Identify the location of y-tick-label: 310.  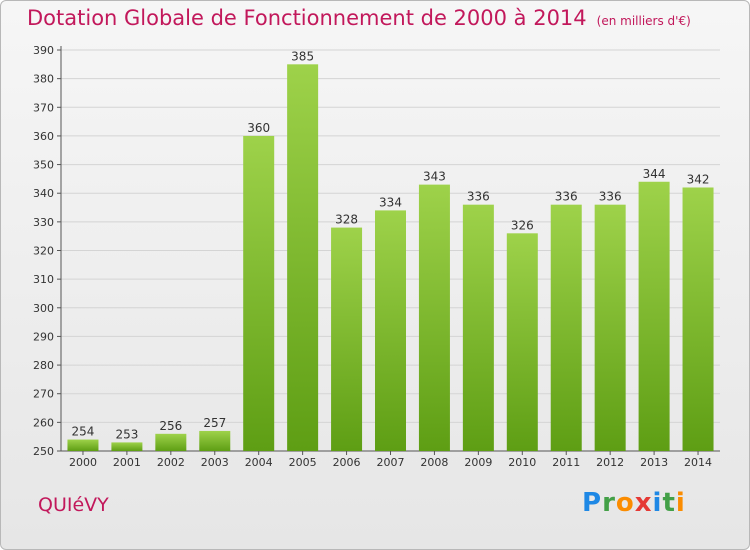
(43, 279).